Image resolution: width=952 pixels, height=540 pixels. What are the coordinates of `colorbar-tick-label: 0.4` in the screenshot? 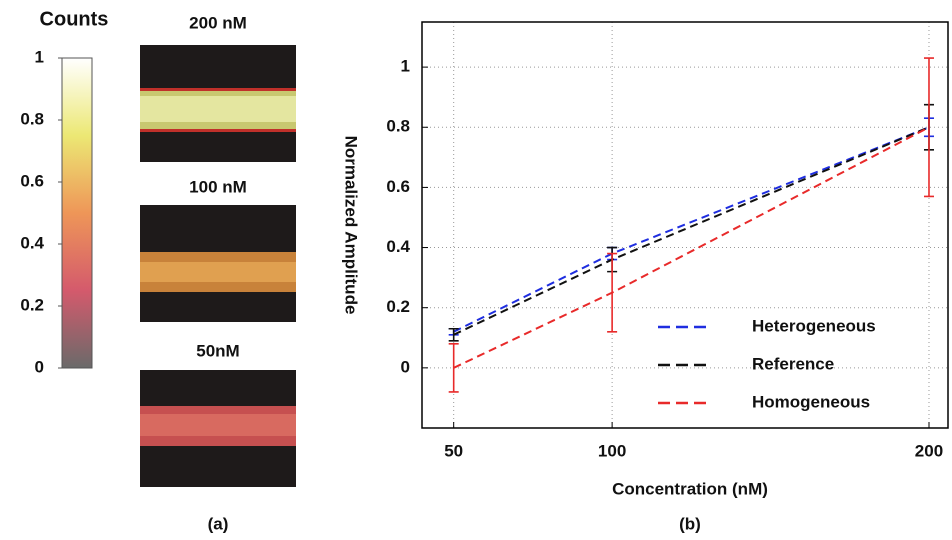 It's located at (32, 242).